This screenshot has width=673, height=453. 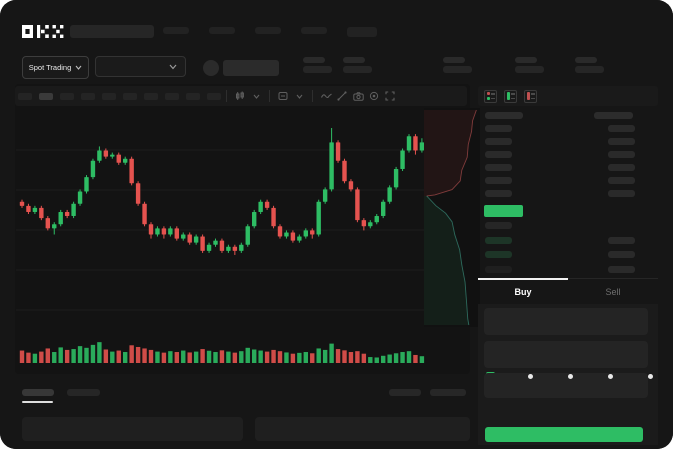 I want to click on orderbook-col-header-price, so click(x=504, y=115).